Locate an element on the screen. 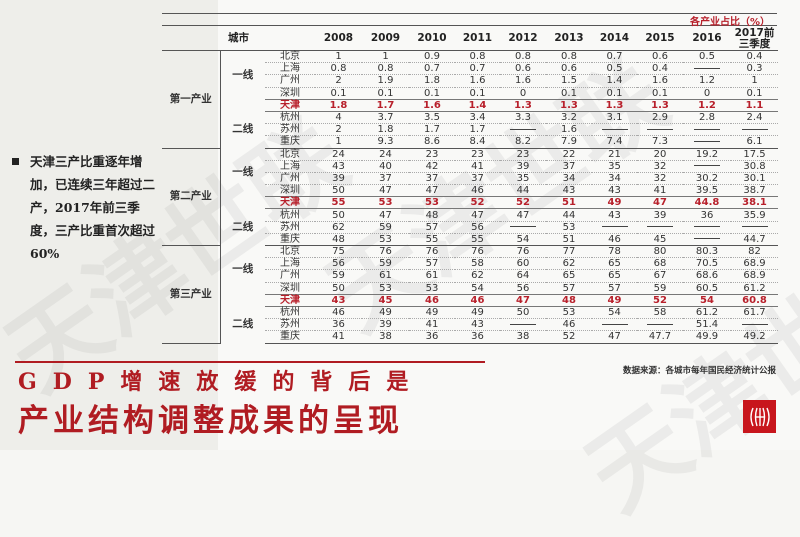 This screenshot has width=800, height=537. table-row: 二线 杭州 4 3.7 3.5 3.4 3.3 3.2 3.1 2.9 2.8 2.4 is located at coordinates (470, 123).